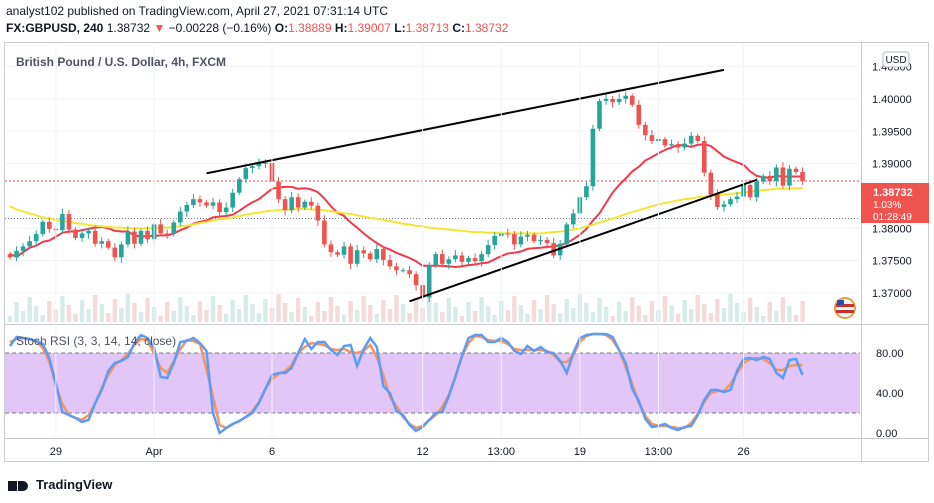 This screenshot has width=934, height=503. Describe the element at coordinates (406, 211) in the screenshot. I see `moving-average-slow` at that location.